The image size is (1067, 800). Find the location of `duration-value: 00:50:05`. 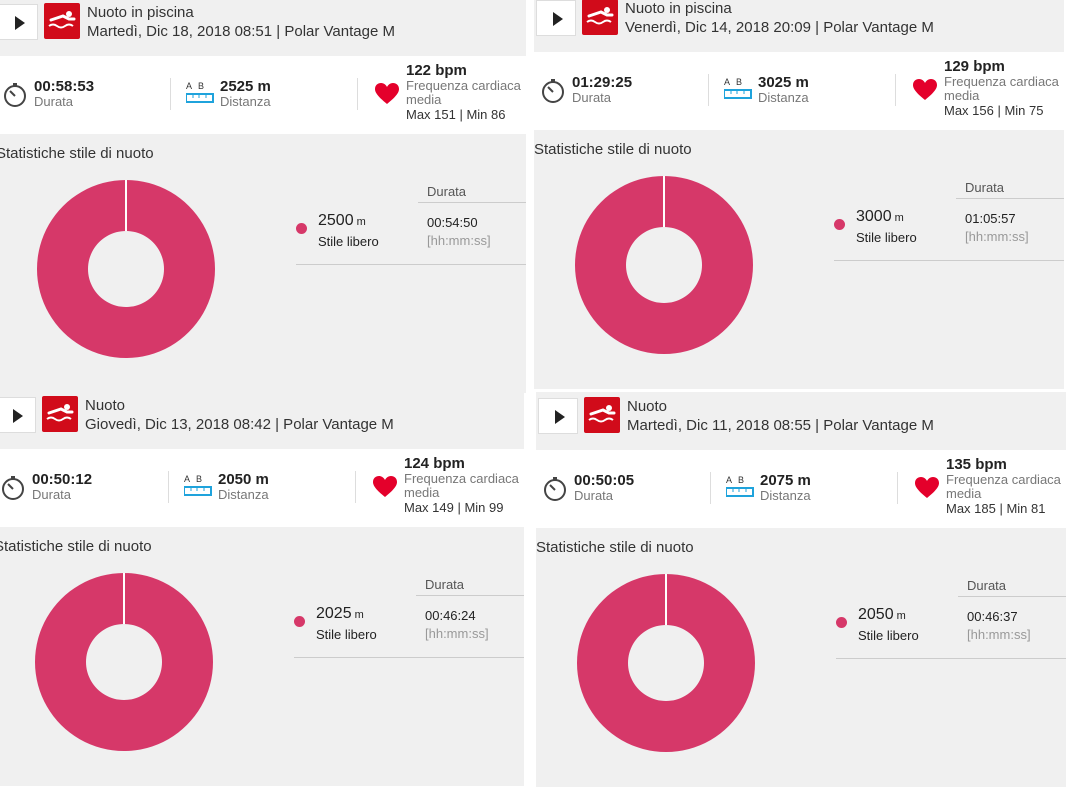

duration-value: 00:50:05 is located at coordinates (604, 480).